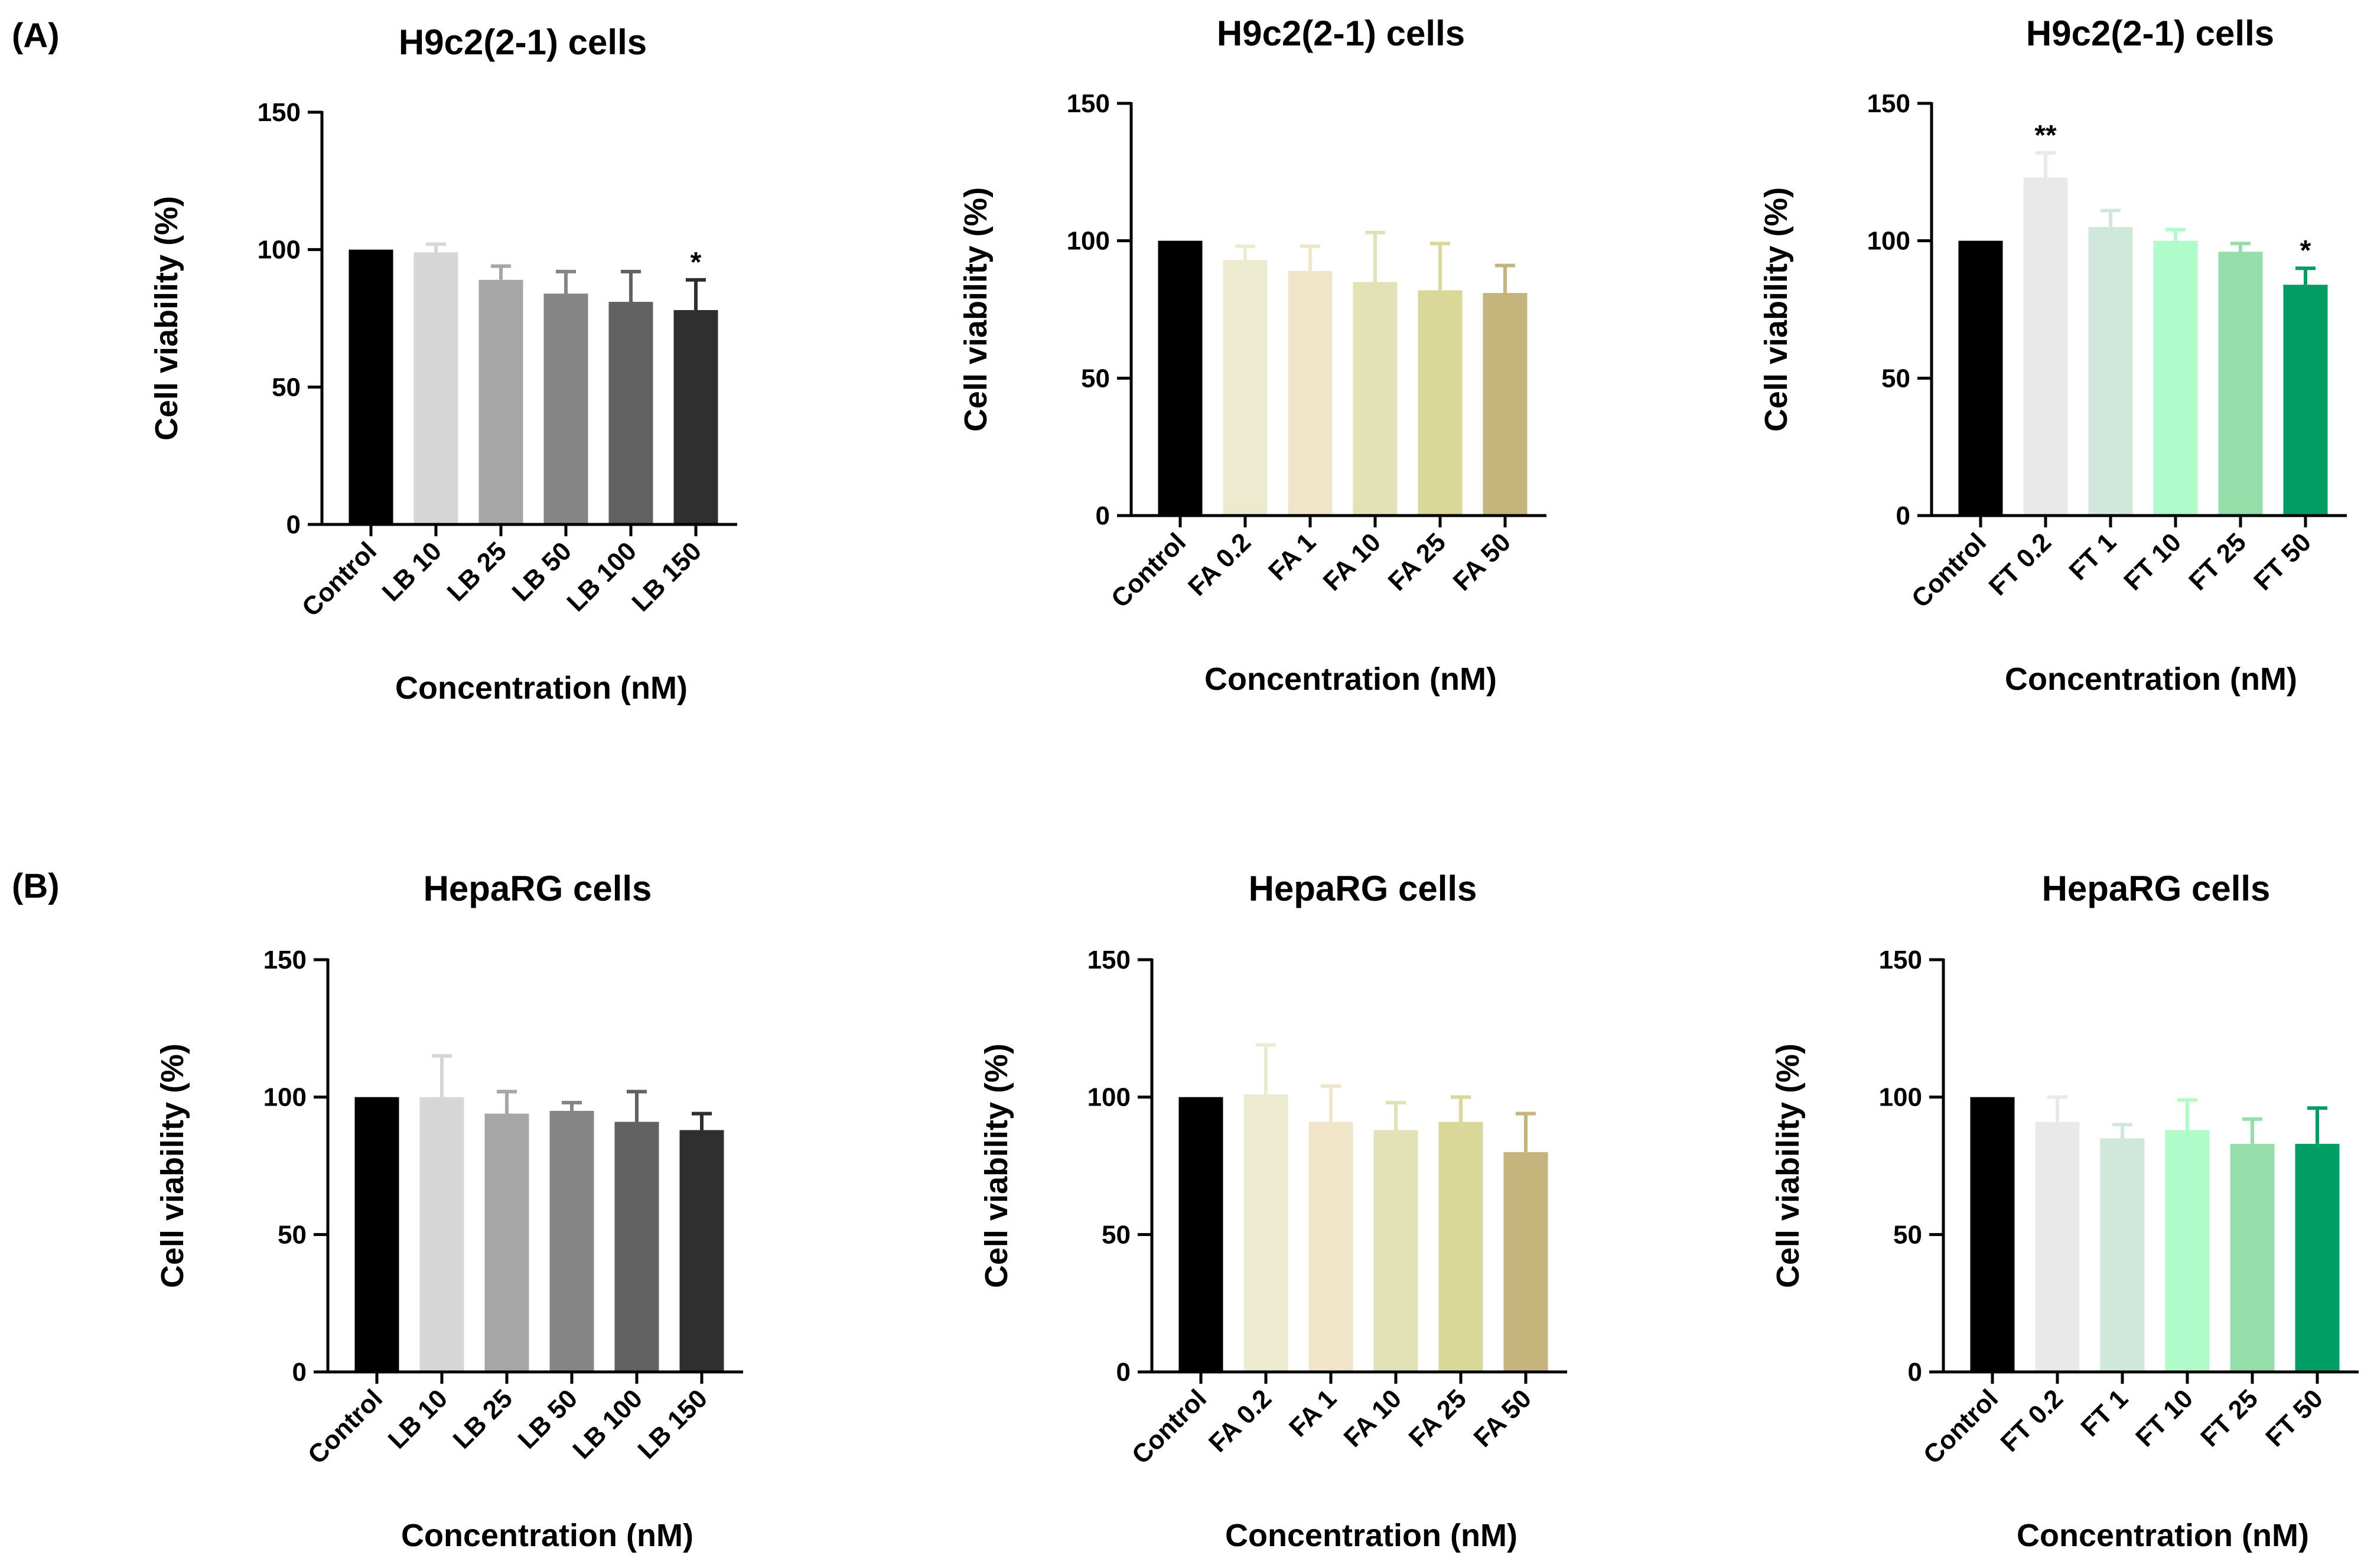 The image size is (2374, 1568). Describe the element at coordinates (1374, 1419) in the screenshot. I see `category-label: FA 10` at that location.